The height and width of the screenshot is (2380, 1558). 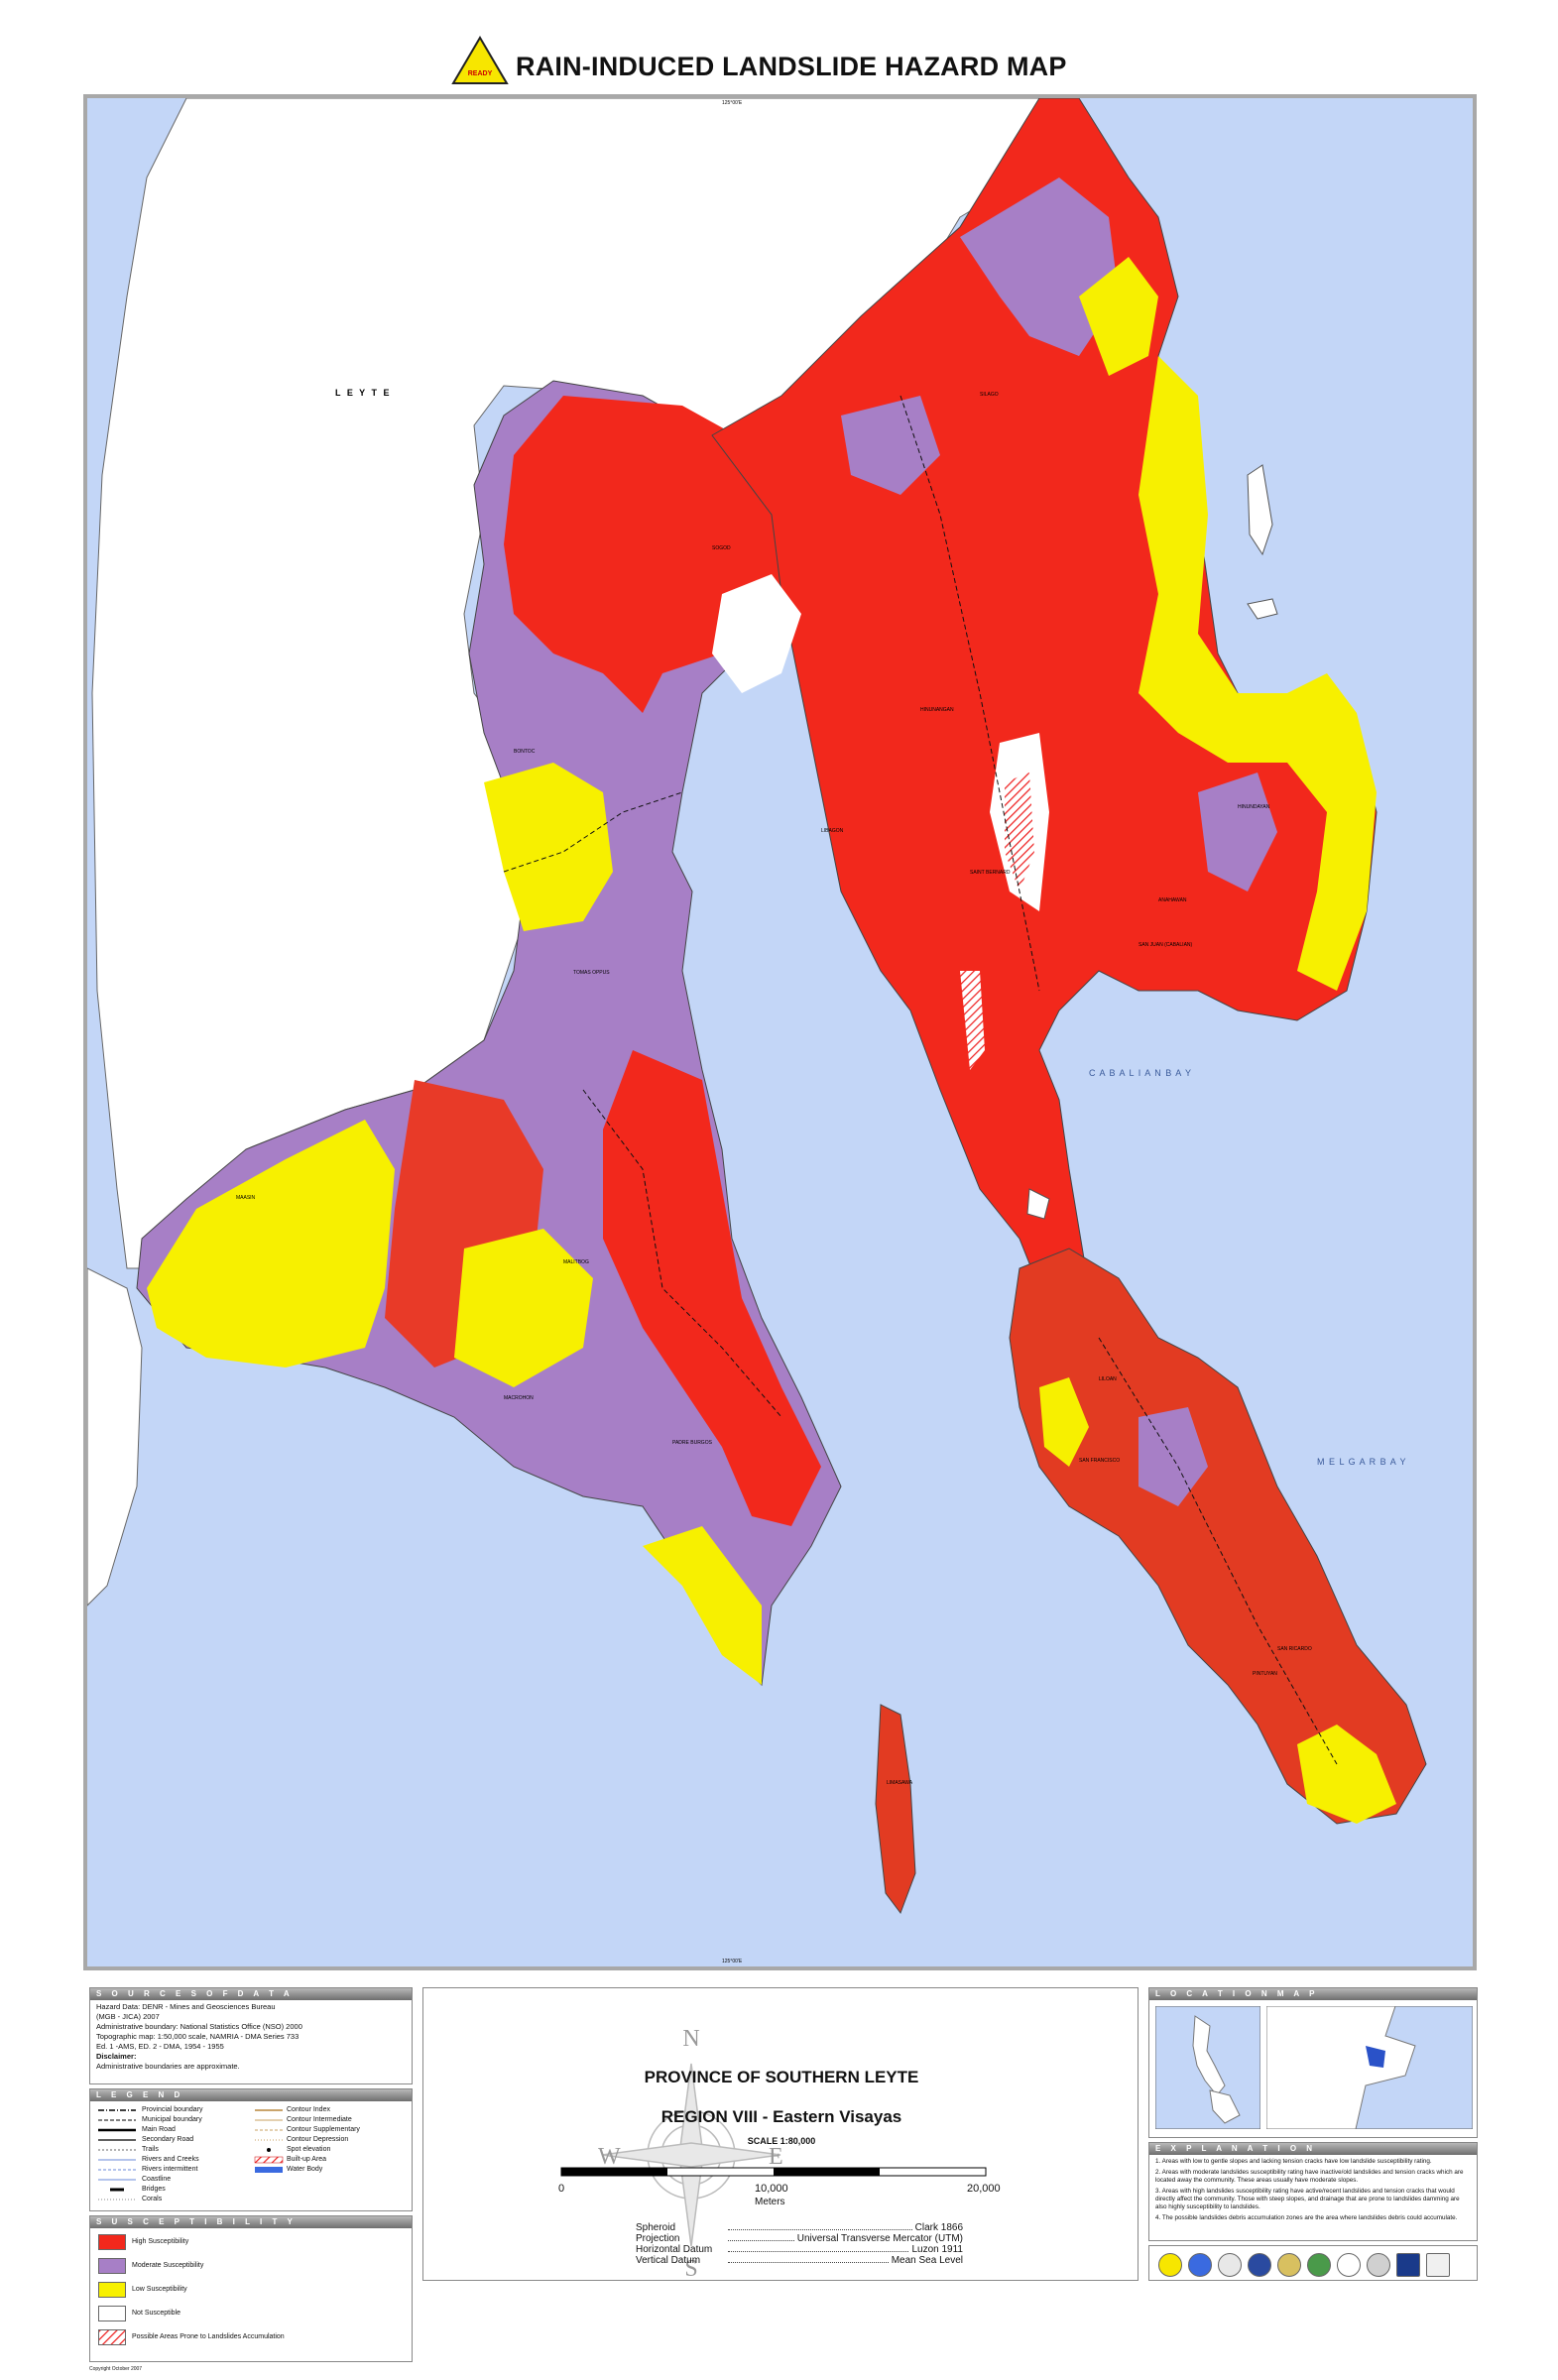 I want to click on legend-line-symbols, so click(x=117, y=2155).